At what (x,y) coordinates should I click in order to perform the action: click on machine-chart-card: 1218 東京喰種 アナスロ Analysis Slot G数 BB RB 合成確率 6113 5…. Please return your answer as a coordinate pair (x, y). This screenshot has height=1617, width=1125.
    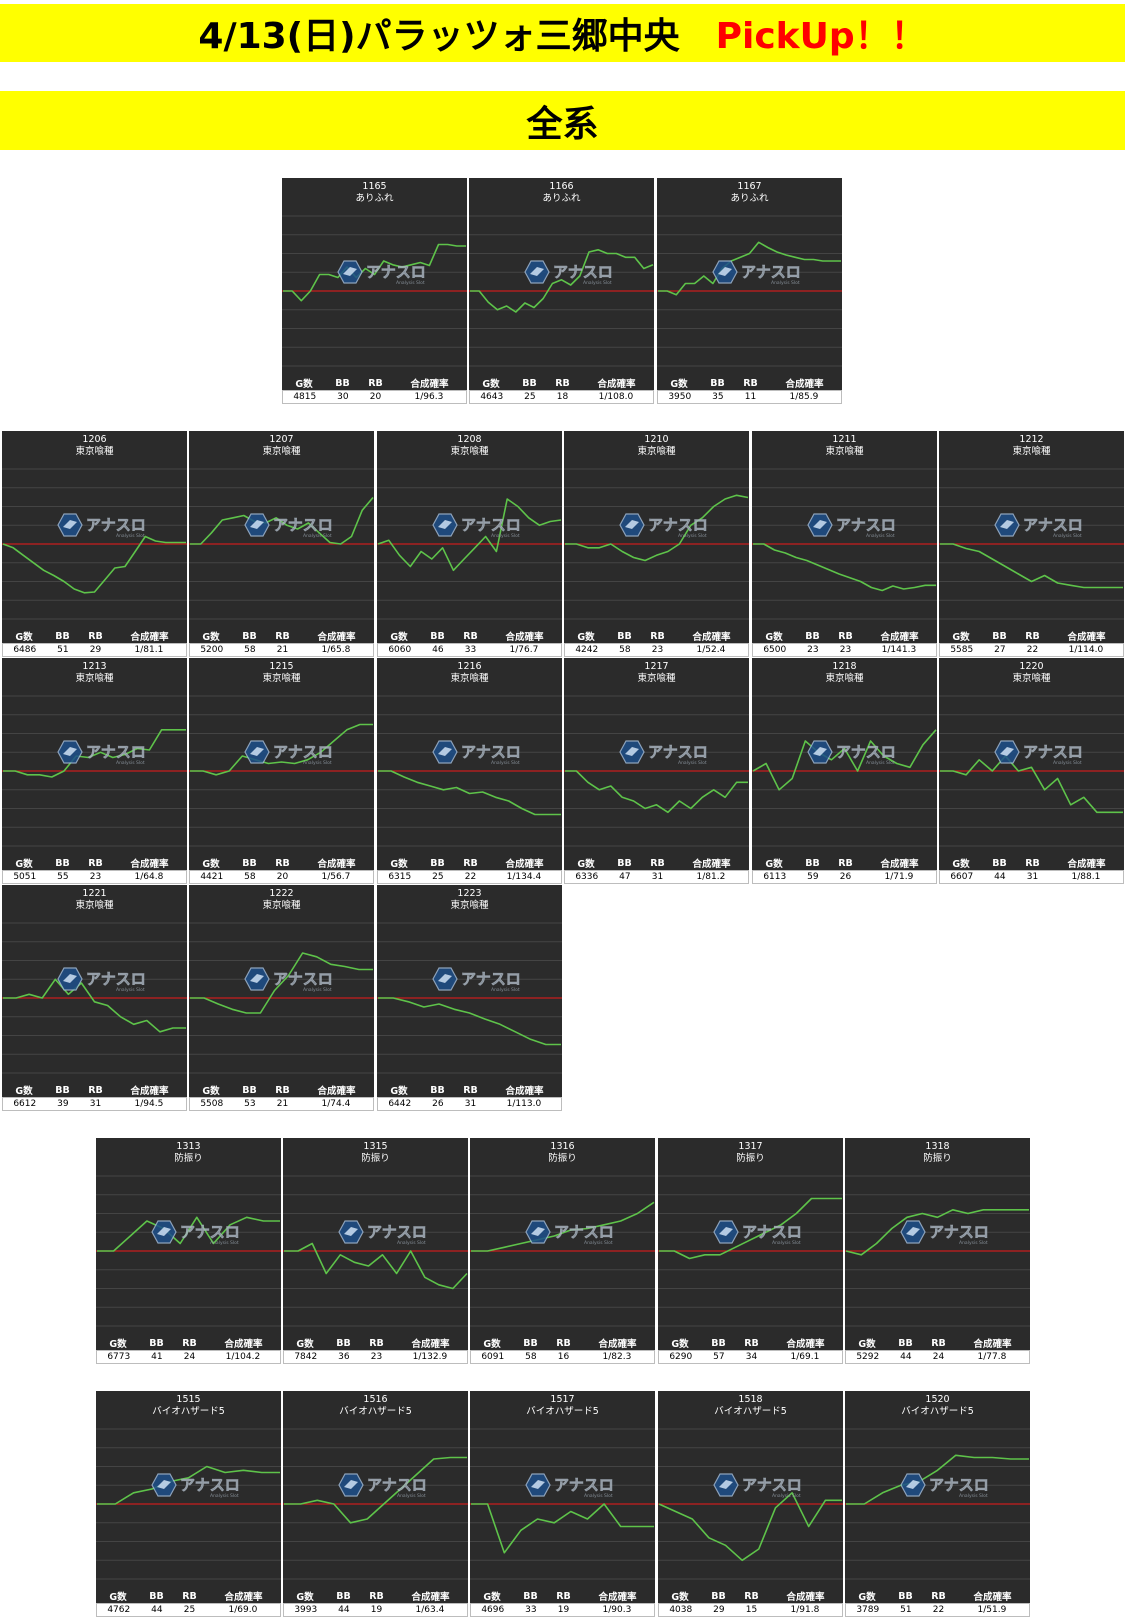
    Looking at the image, I should click on (844, 771).